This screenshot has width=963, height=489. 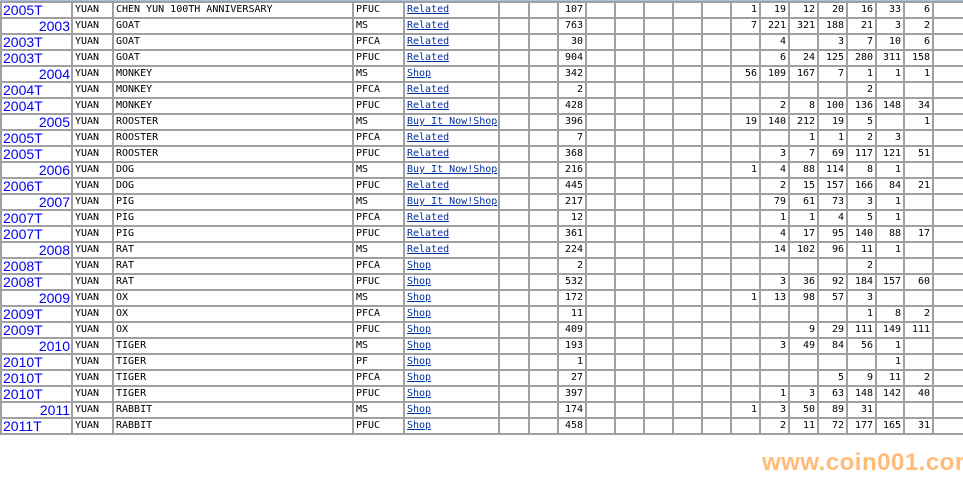 What do you see at coordinates (890, 106) in the screenshot?
I see `grade-count-cell: 148` at bounding box center [890, 106].